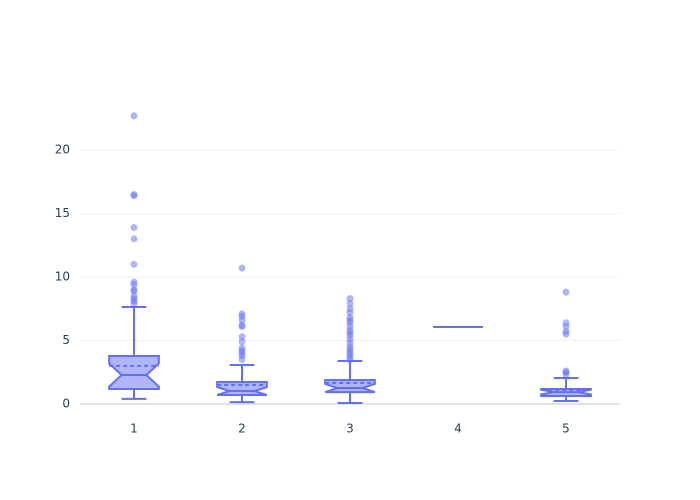 The height and width of the screenshot is (500, 700). What do you see at coordinates (66, 340) in the screenshot?
I see `y-tick-label: 5` at bounding box center [66, 340].